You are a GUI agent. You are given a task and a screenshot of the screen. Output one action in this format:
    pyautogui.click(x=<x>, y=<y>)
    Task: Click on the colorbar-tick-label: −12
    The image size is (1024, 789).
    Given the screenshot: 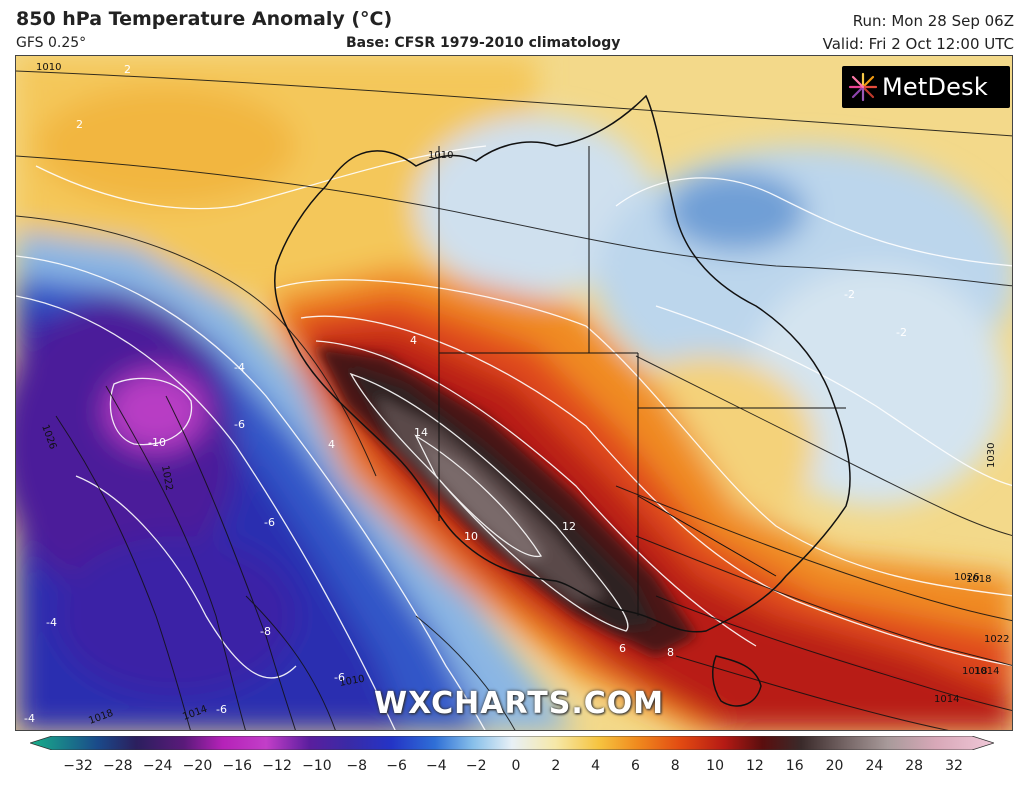 What is the action you would take?
    pyautogui.click(x=277, y=766)
    